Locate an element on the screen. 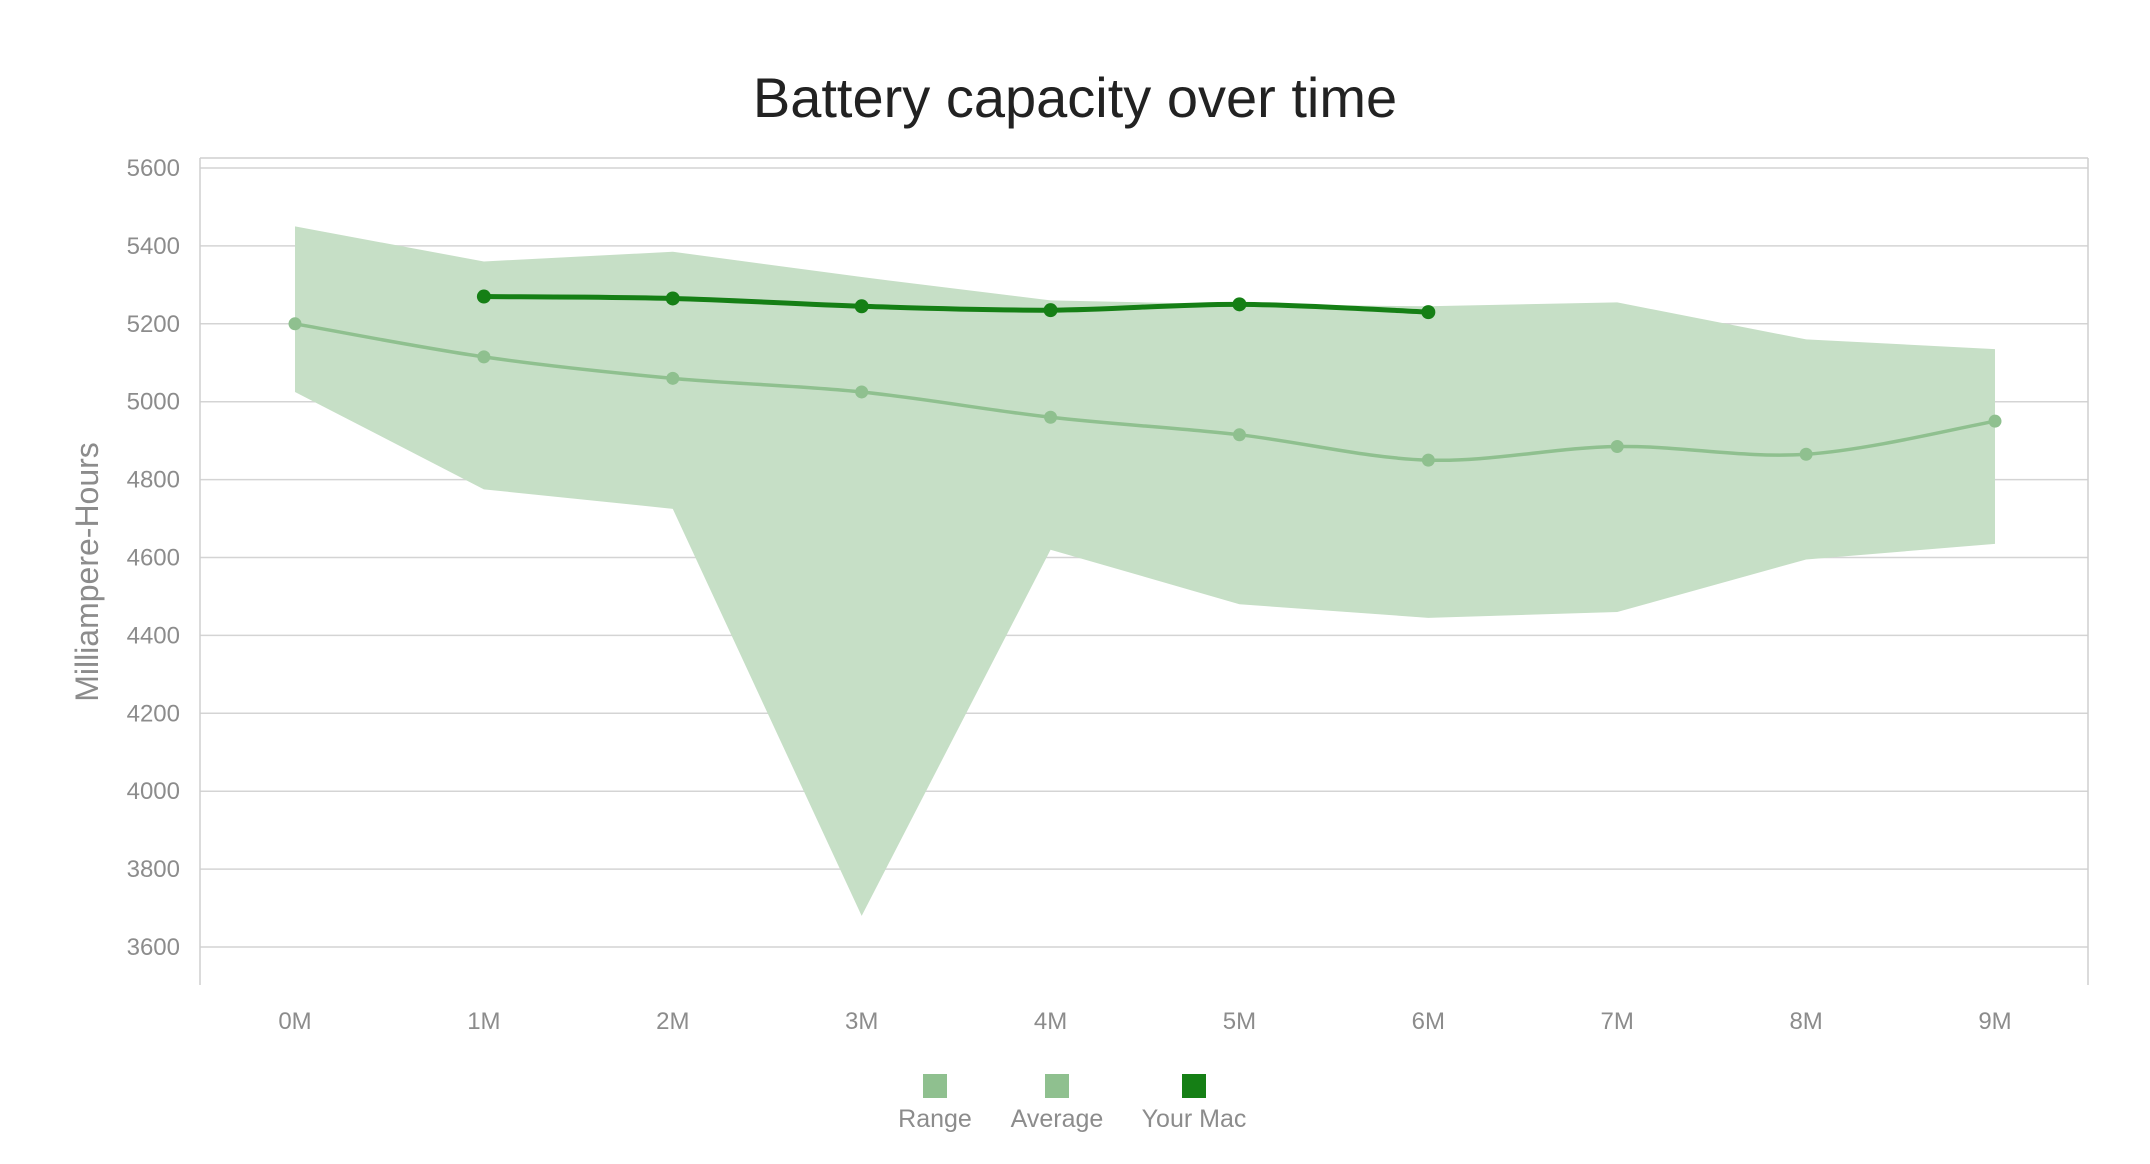 The width and height of the screenshot is (2150, 1164). x-tick-labels: 0M 1M 2M 3M 4M 5M 6M 7M 8M 9M is located at coordinates (1144, 1021).